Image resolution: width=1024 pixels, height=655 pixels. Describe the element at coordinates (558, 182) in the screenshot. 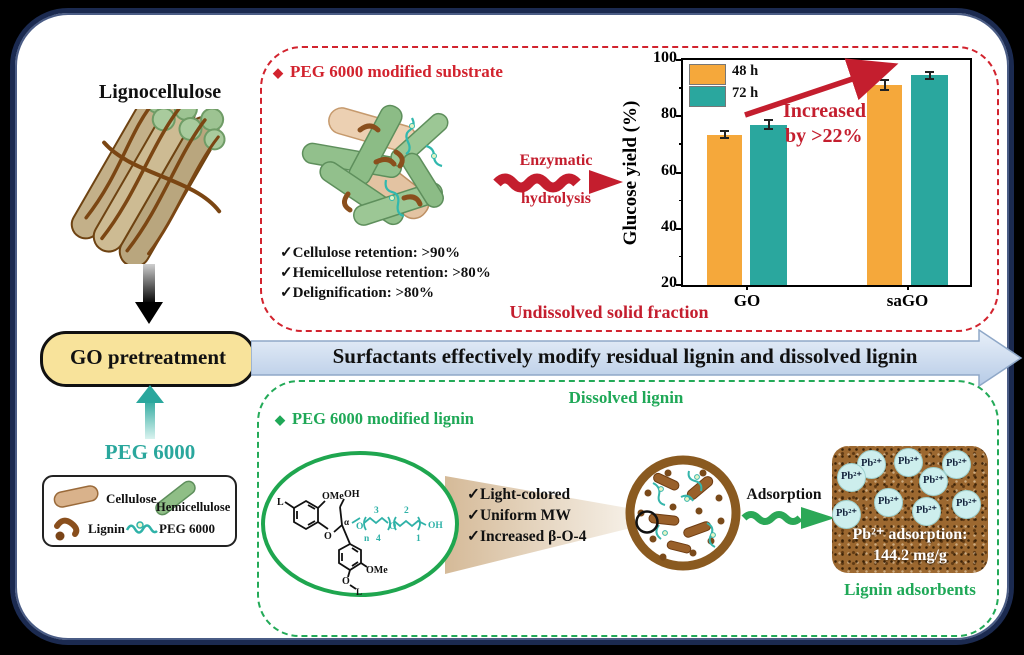

I see `enzymatic-hydrolysis-arrow` at that location.